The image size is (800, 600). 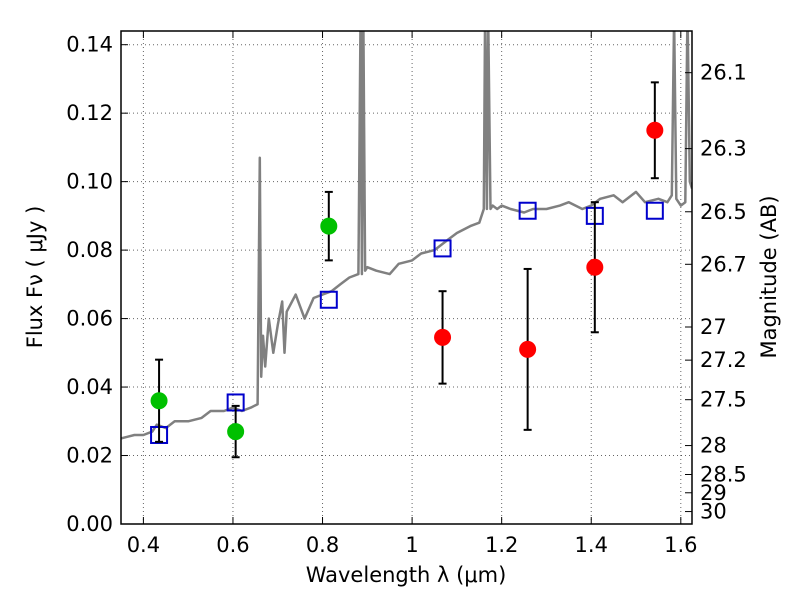 What do you see at coordinates (143, 545) in the screenshot?
I see `x-tick-label: 0.4` at bounding box center [143, 545].